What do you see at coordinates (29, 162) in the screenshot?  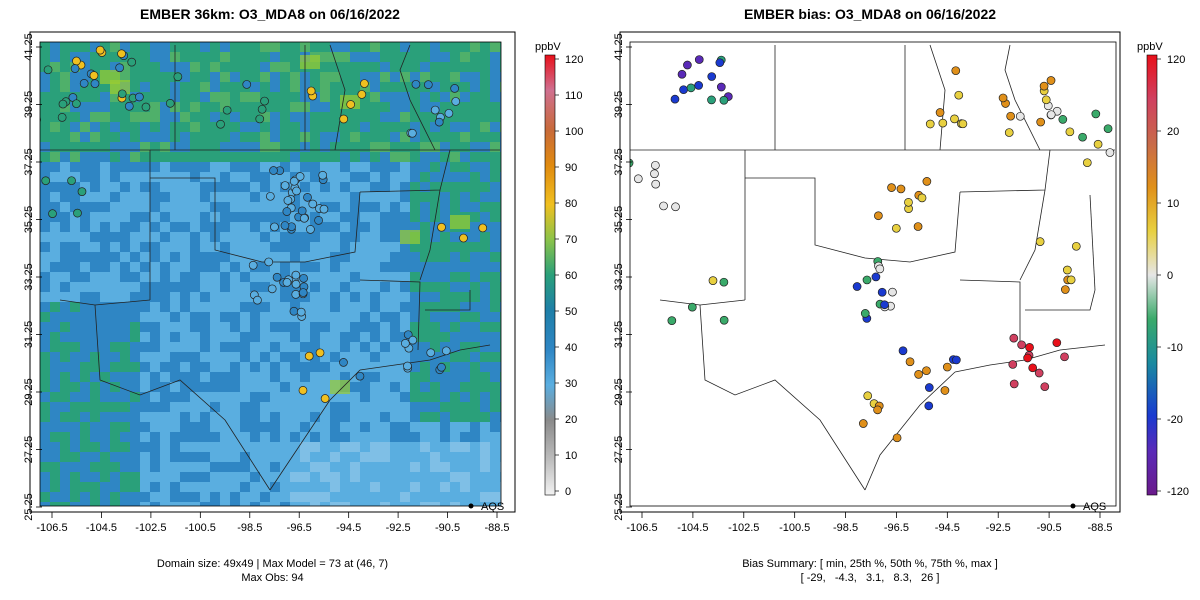 I see `y-tick-label: 37.25` at bounding box center [29, 162].